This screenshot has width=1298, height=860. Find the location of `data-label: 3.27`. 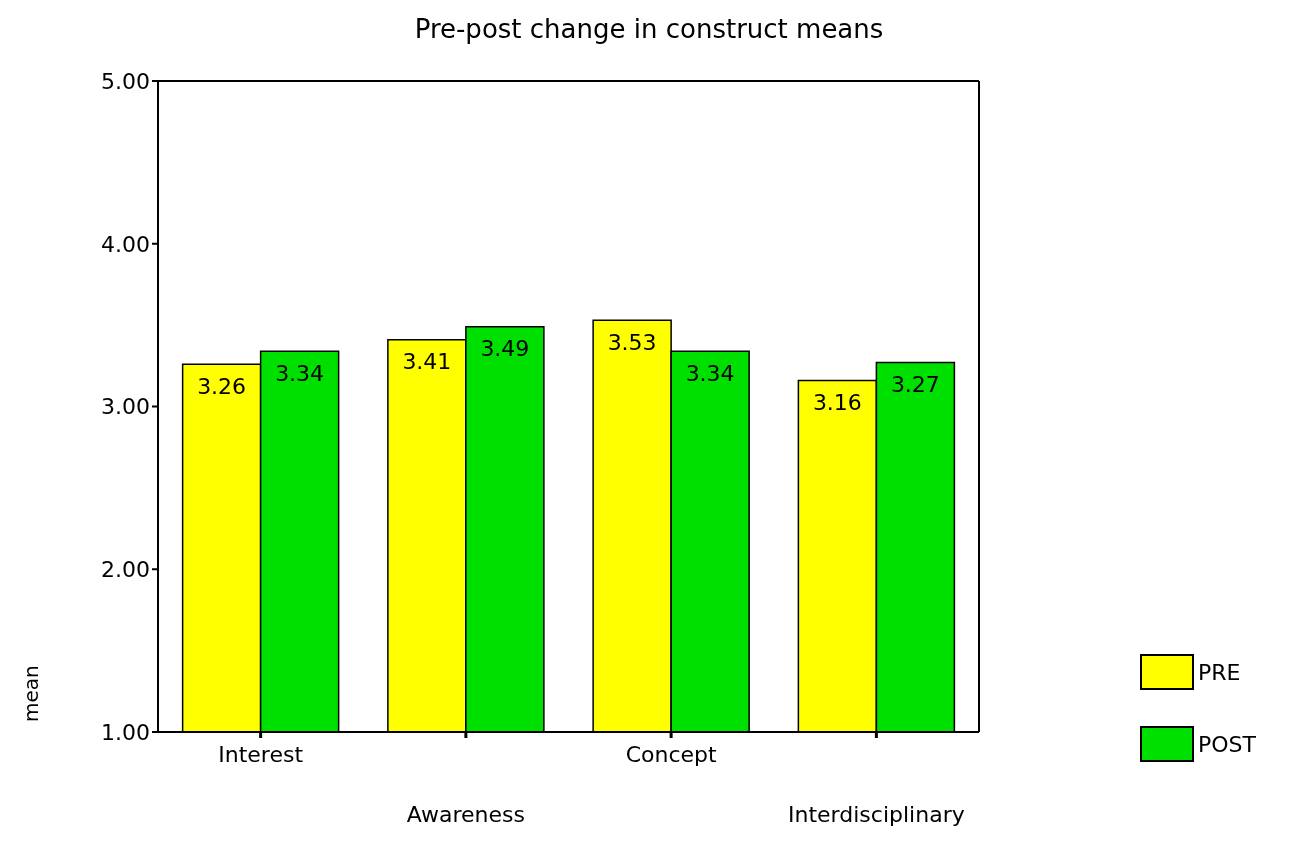

data-label: 3.27 is located at coordinates (915, 385).